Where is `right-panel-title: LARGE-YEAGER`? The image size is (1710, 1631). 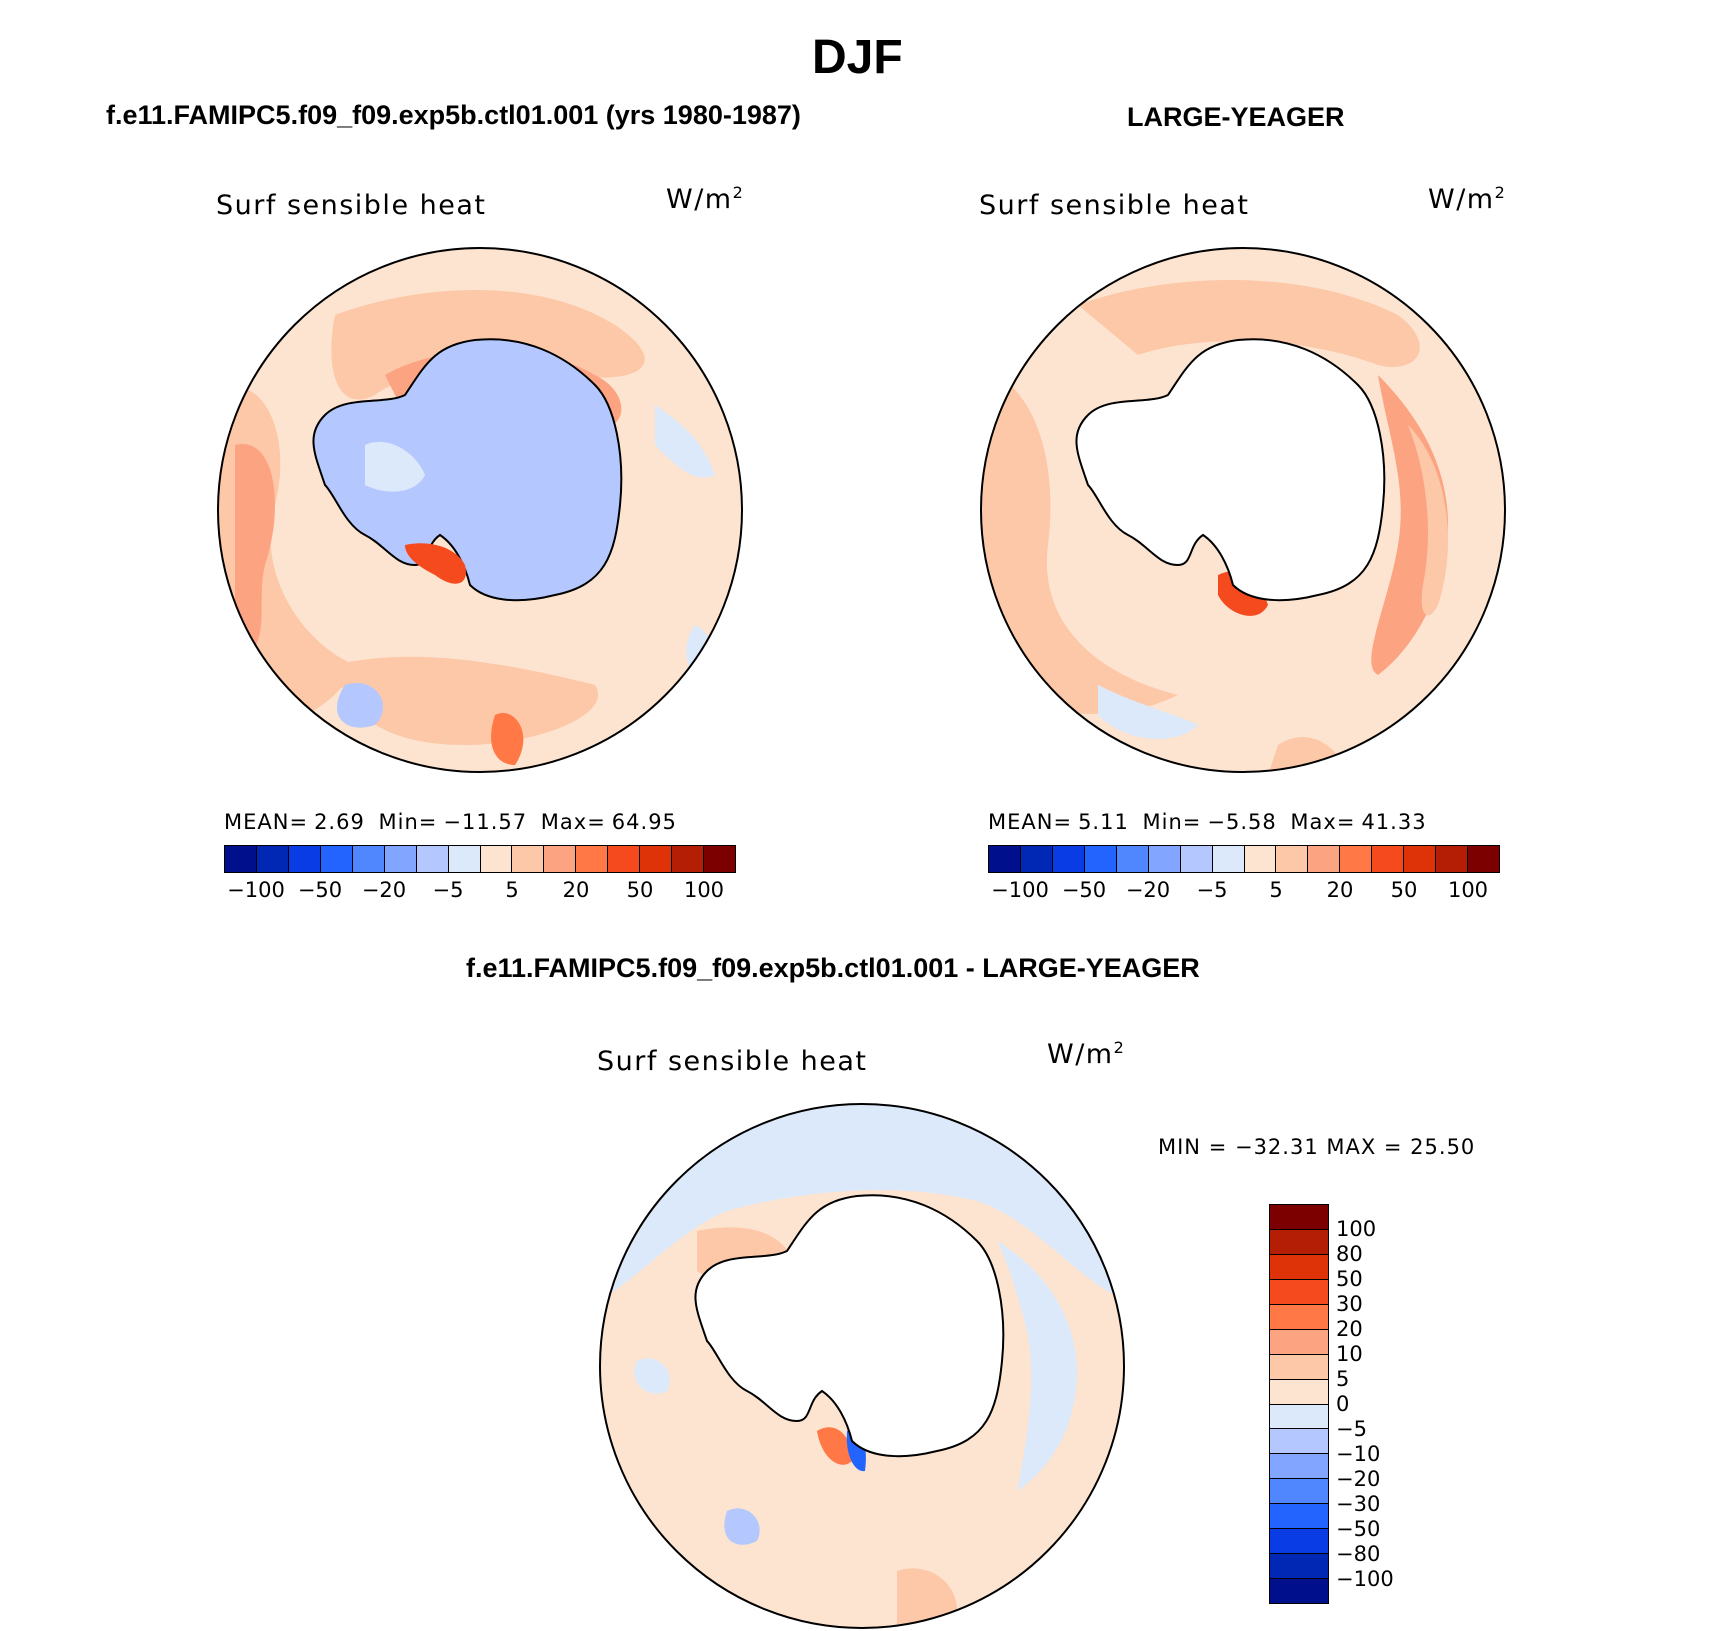 right-panel-title: LARGE-YEAGER is located at coordinates (1236, 117).